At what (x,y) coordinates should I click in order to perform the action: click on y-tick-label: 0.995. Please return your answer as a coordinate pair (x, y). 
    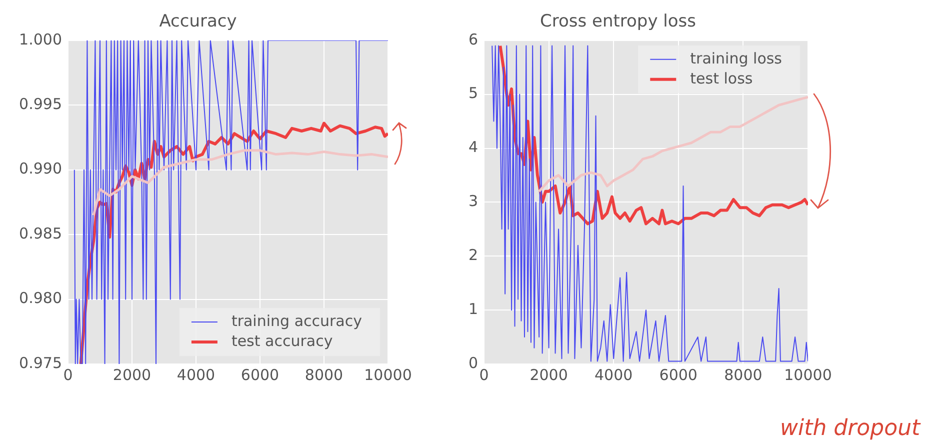
    Looking at the image, I should click on (40, 104).